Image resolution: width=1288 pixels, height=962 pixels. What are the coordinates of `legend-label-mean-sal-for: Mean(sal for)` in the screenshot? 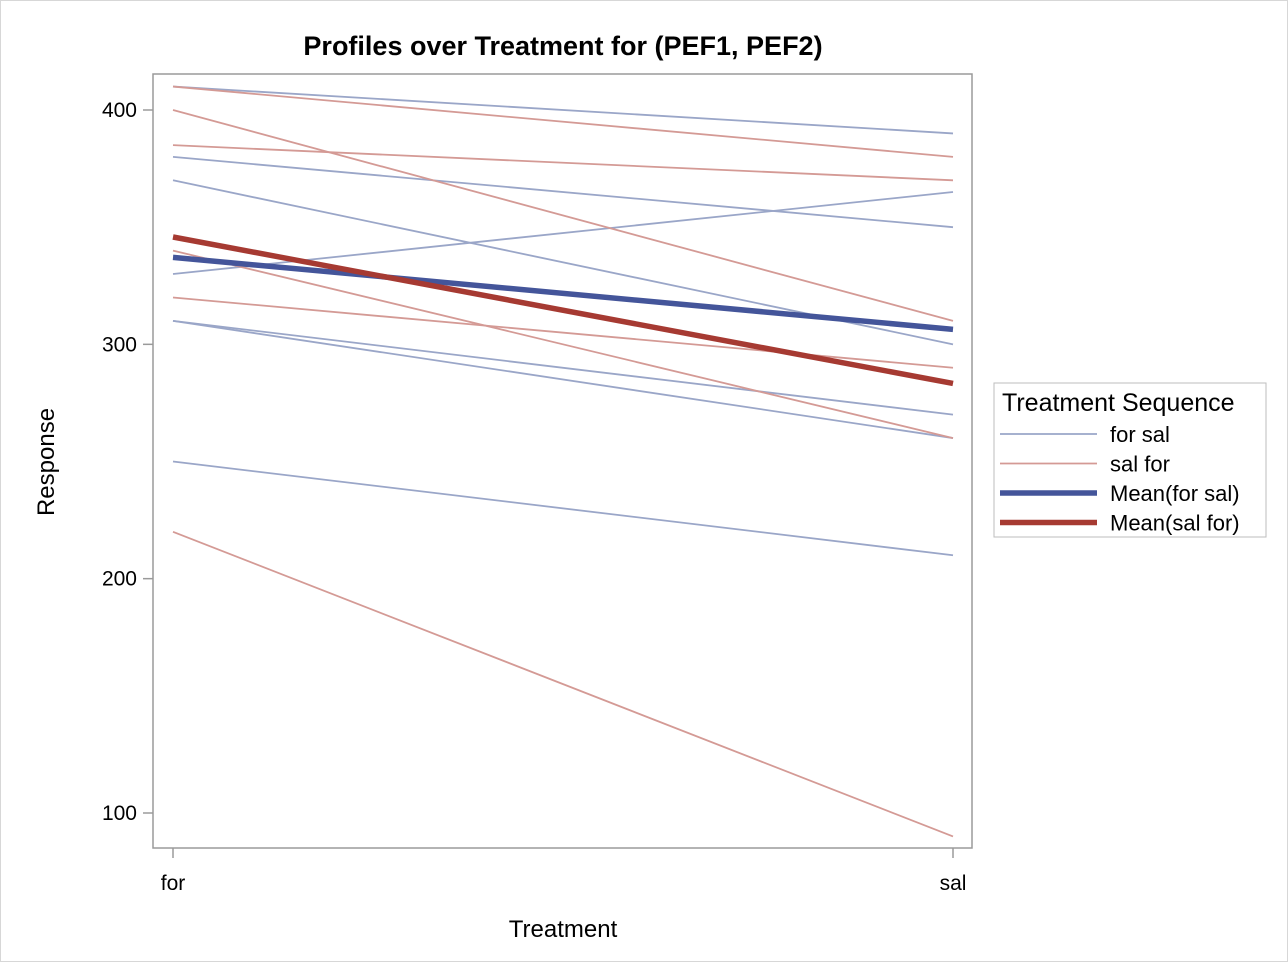 It's located at (1175, 523).